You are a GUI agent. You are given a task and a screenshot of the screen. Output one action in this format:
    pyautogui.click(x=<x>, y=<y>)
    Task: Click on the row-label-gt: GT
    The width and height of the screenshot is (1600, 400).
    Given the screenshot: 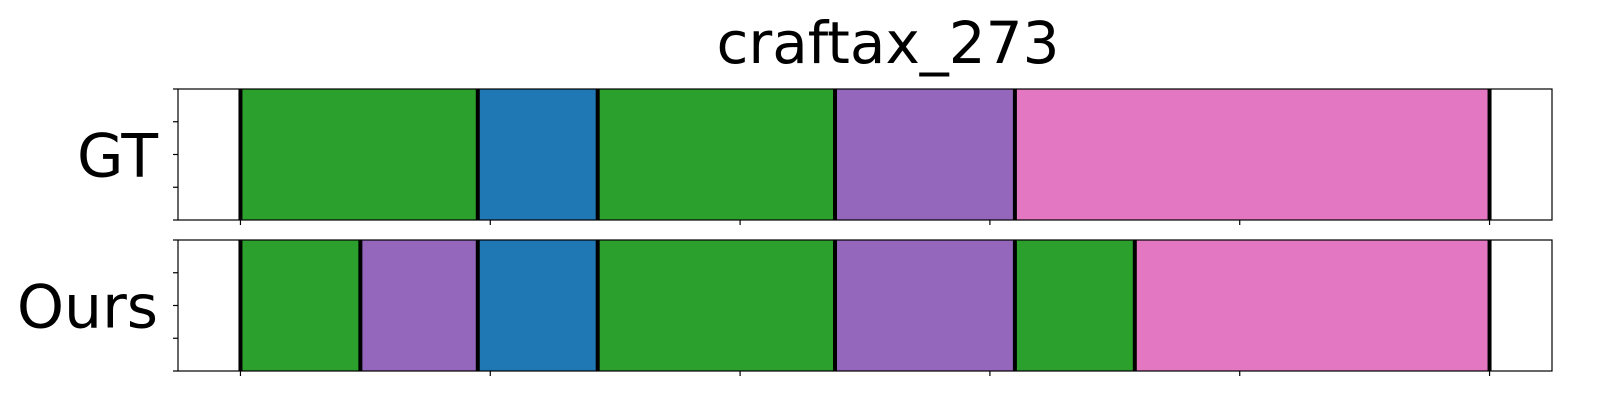 What is the action you would take?
    pyautogui.click(x=117, y=157)
    